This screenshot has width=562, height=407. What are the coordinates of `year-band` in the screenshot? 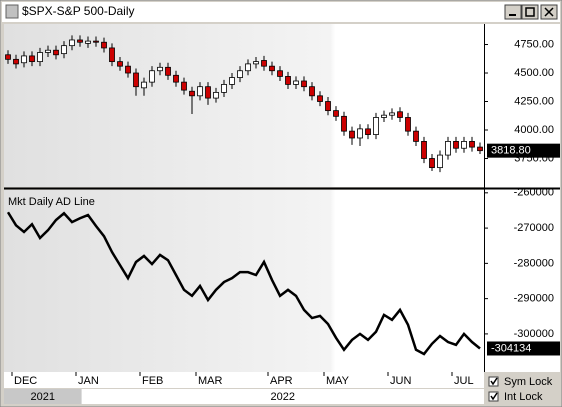 It's located at (43, 396).